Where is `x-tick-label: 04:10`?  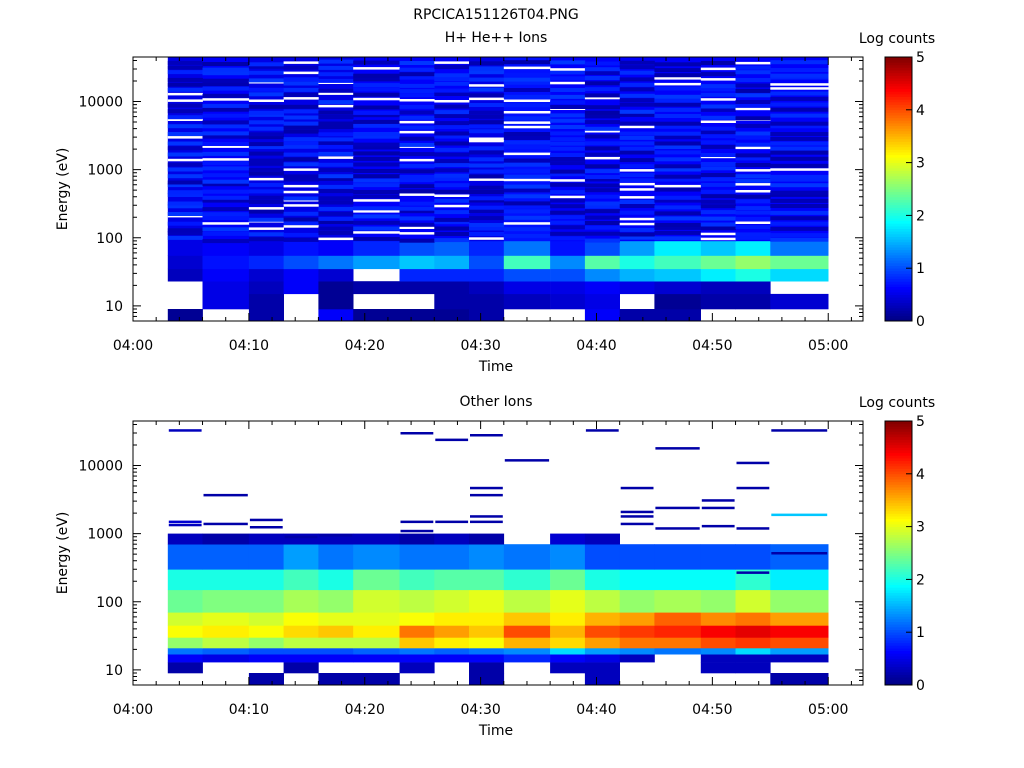 x-tick-label: 04:10 is located at coordinates (249, 346).